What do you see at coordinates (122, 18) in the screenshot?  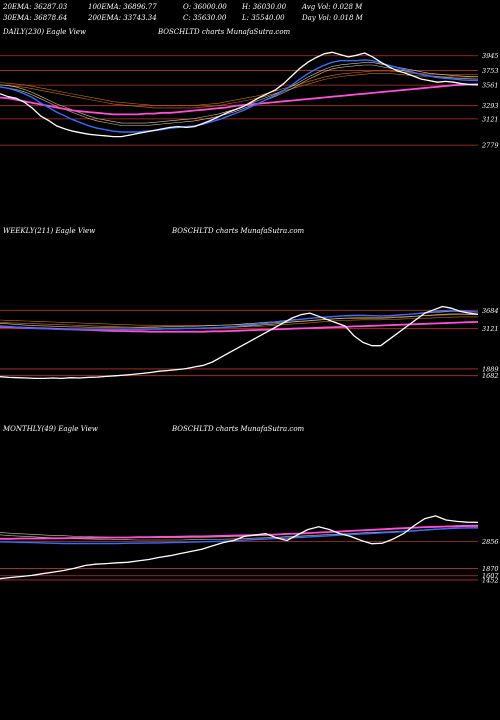 I see `stat-200ema: 200EMA: 33743.34` at bounding box center [122, 18].